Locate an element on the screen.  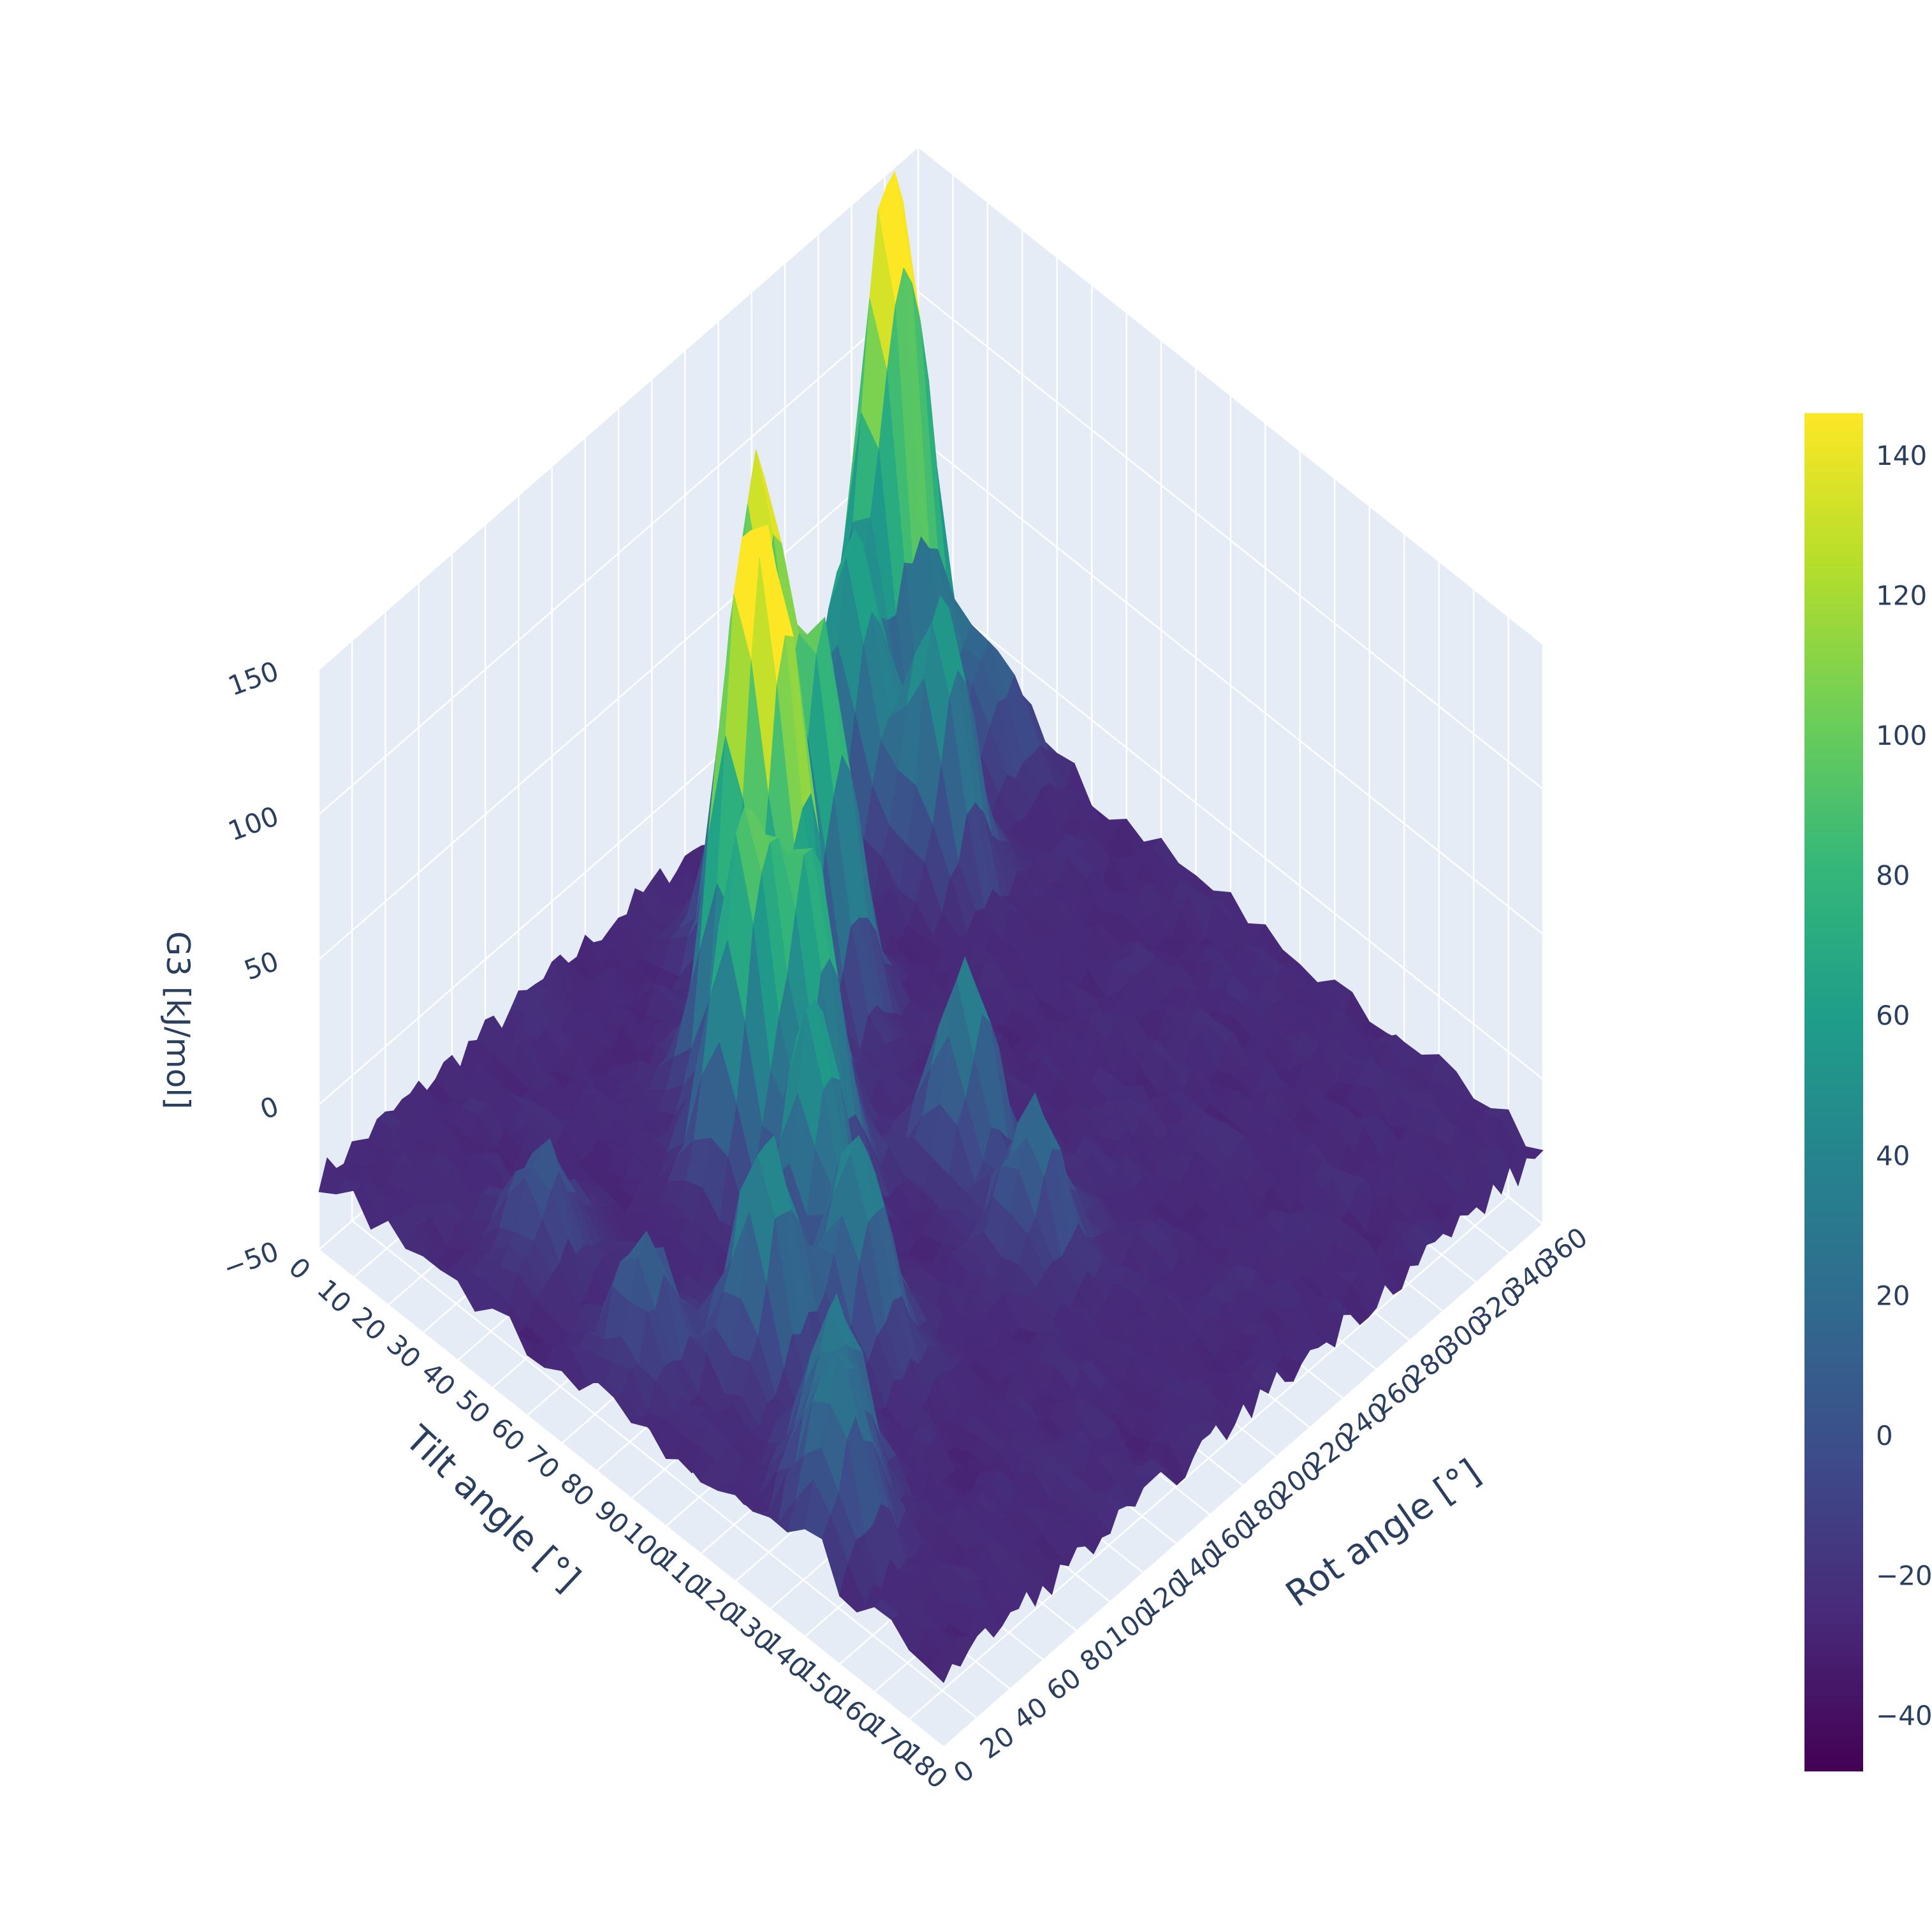
colorbar-tick-label: −20 is located at coordinates (1904, 1576).